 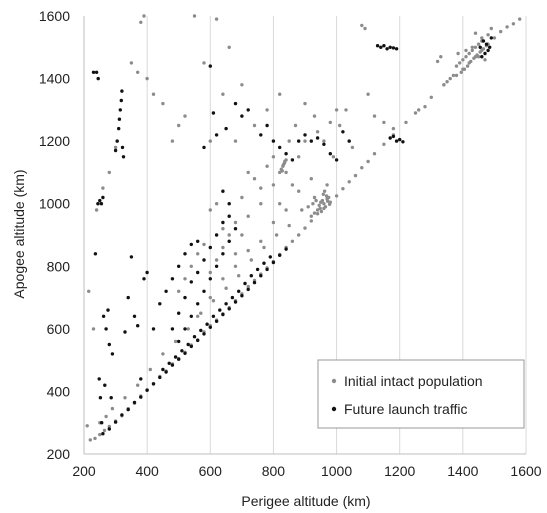 I want to click on y-tick-label: 600, so click(x=59, y=329).